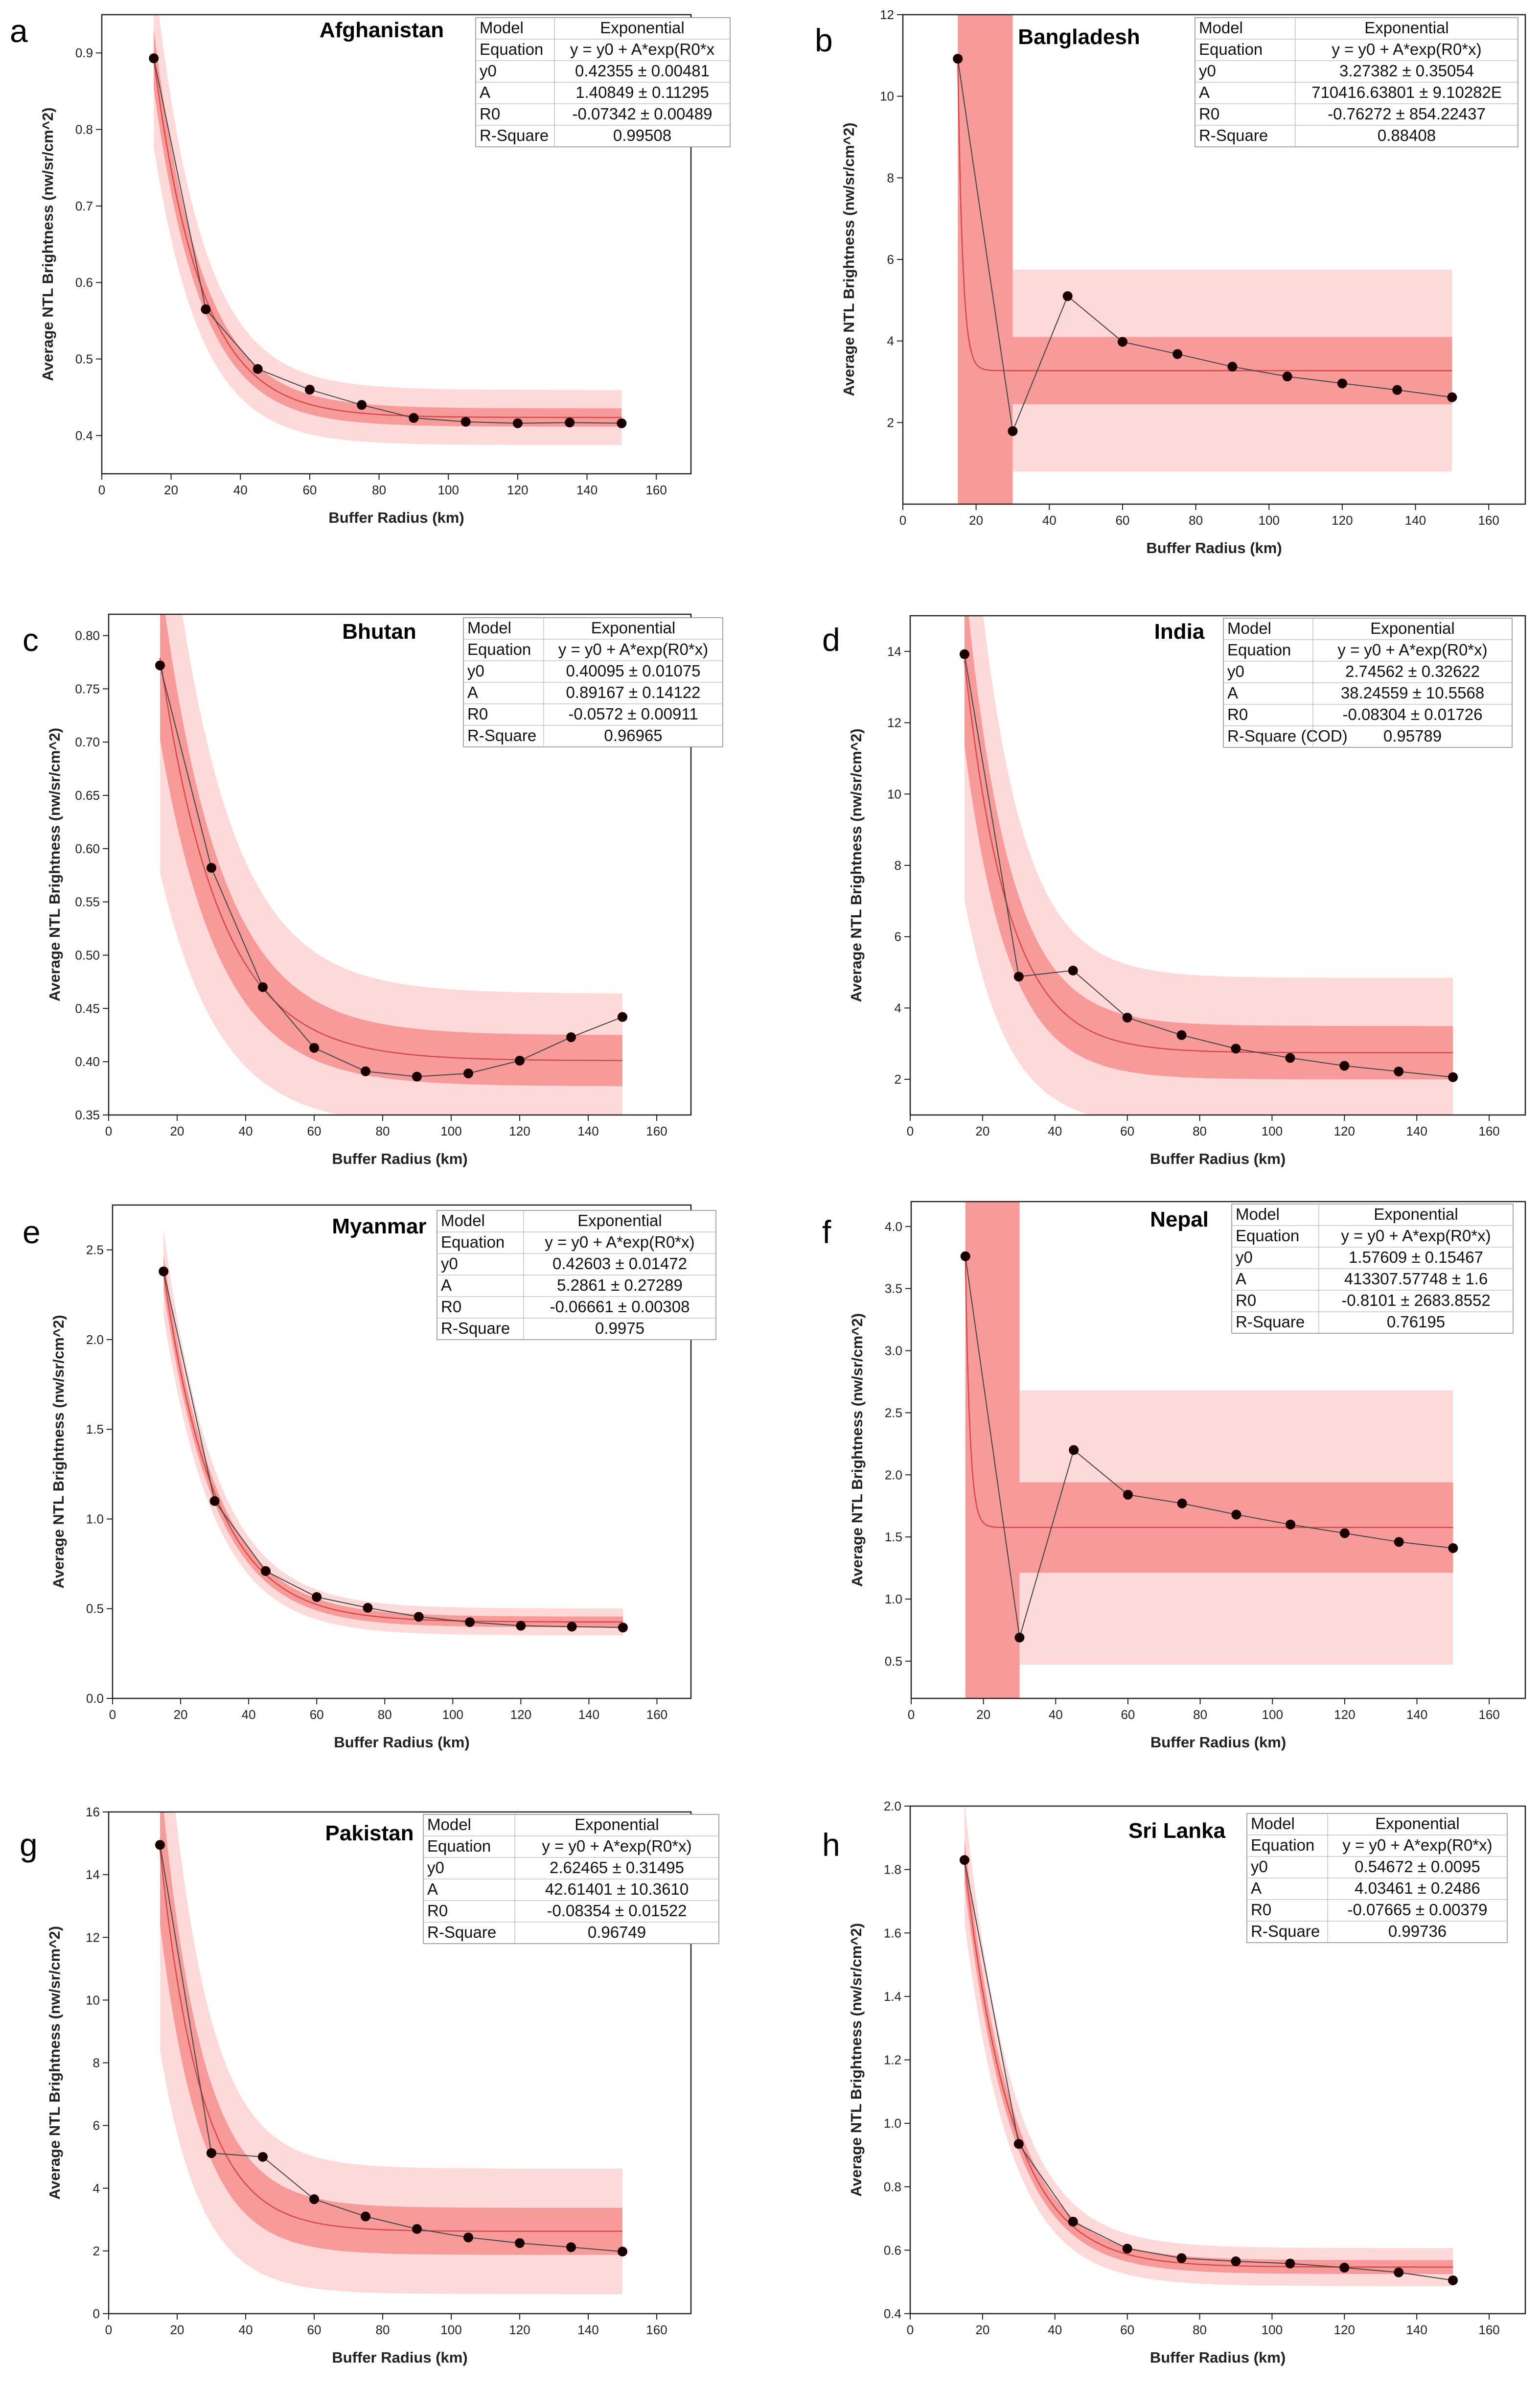 Image resolution: width=1540 pixels, height=2390 pixels. I want to click on y-tick-label: 6, so click(97, 2125).